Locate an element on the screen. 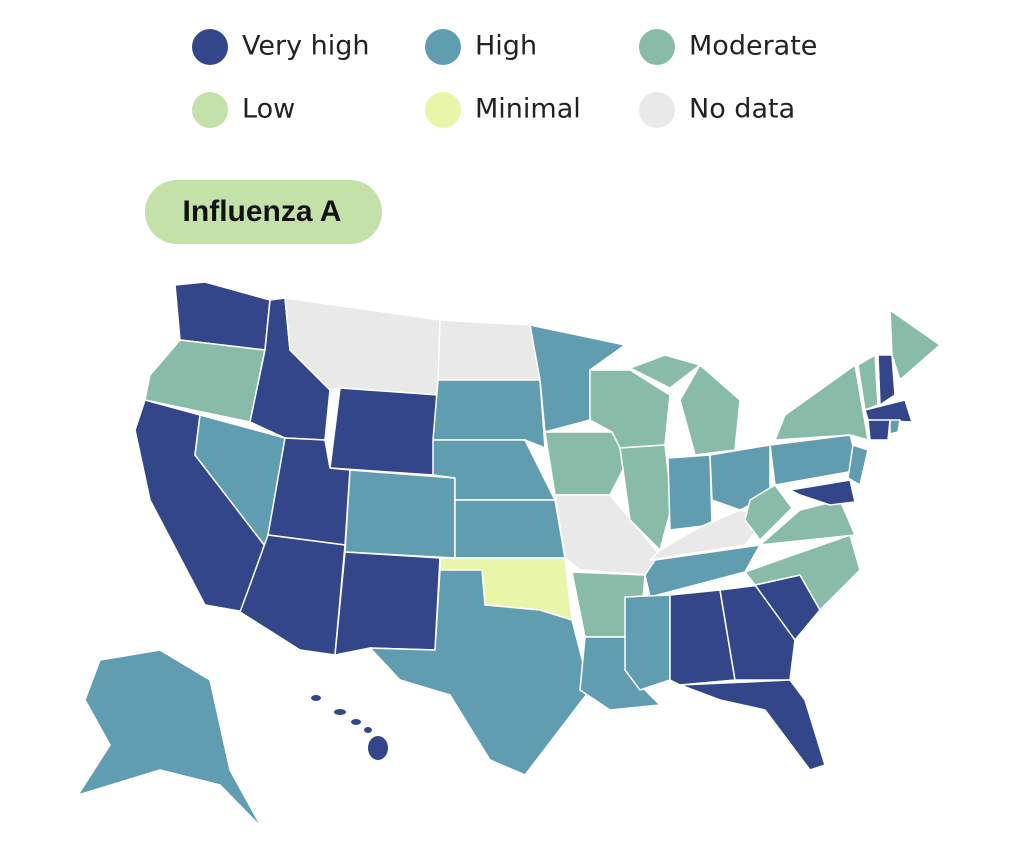 This screenshot has width=1024, height=862. legend-label: Moderate is located at coordinates (753, 46).